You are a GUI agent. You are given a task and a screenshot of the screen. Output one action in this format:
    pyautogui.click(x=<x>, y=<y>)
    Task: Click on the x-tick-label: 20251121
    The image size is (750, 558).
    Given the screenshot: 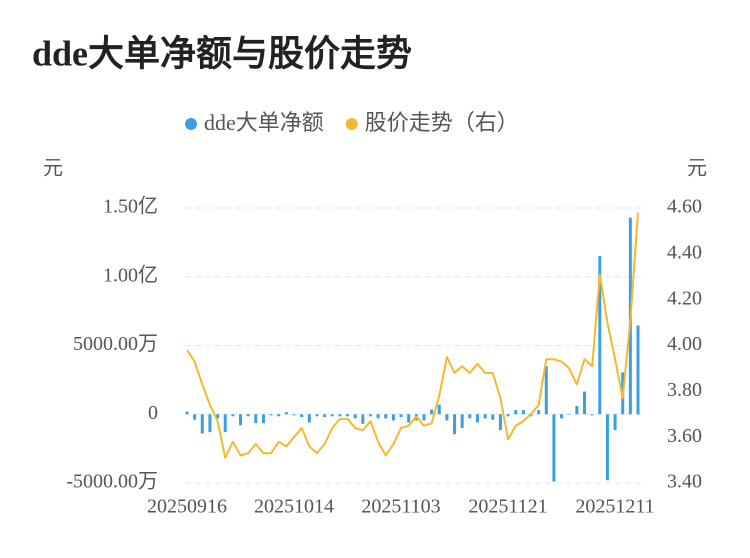 What is the action you would take?
    pyautogui.click(x=507, y=507)
    